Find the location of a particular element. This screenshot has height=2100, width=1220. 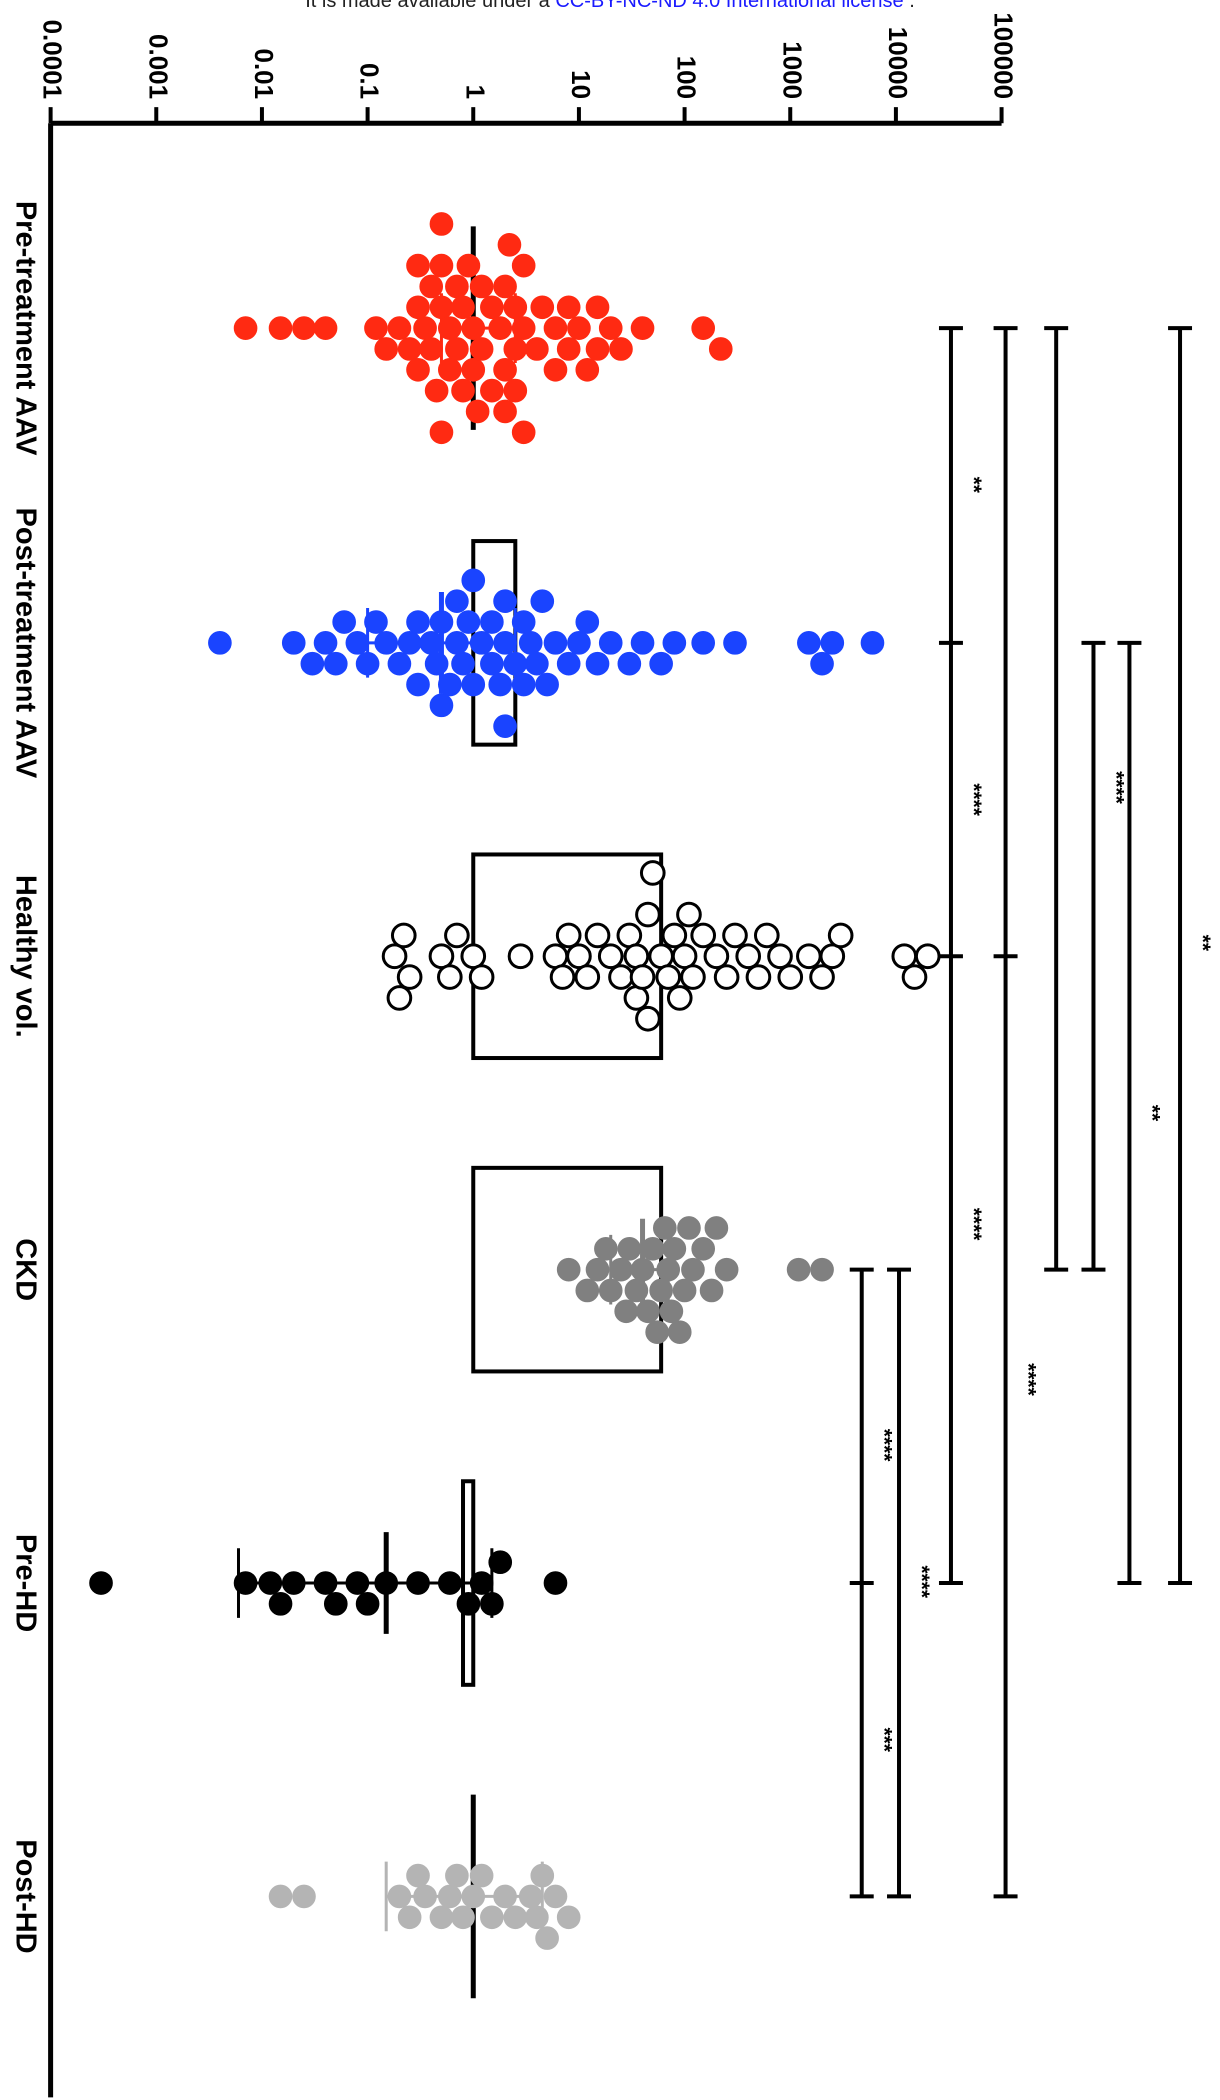

tick-label: 100000 is located at coordinates (1004, 55).